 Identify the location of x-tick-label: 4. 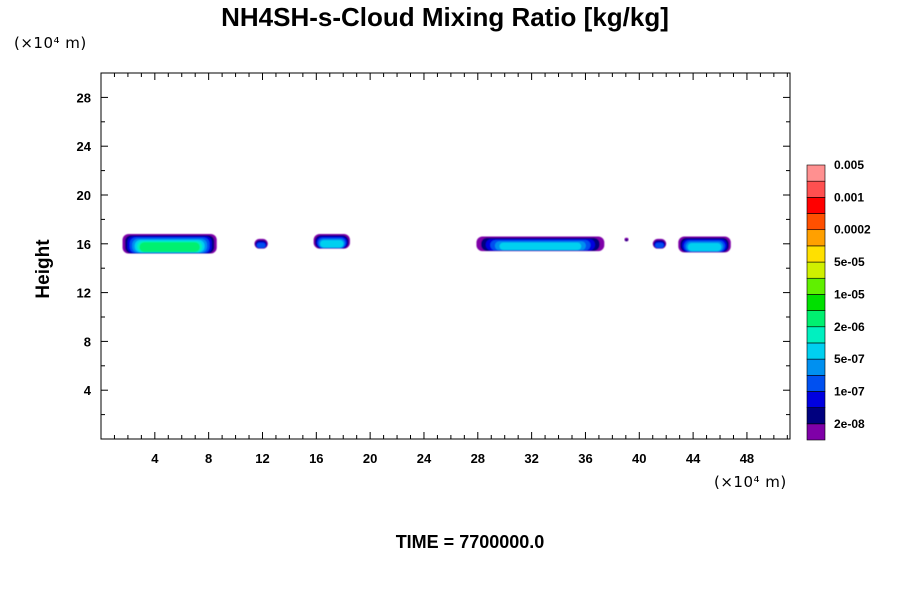
(155, 458).